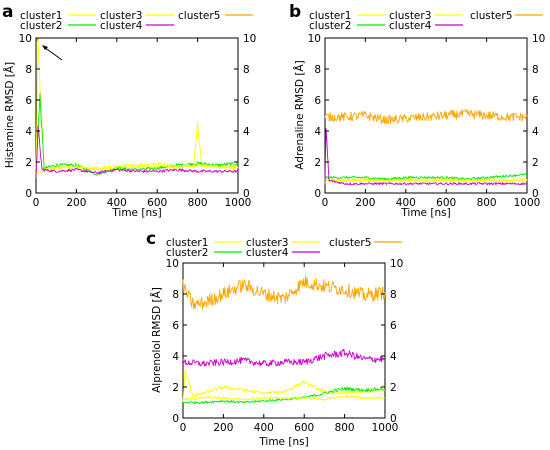 Image resolution: width=550 pixels, height=450 pixels. I want to click on panel-letter: c, so click(151, 239).